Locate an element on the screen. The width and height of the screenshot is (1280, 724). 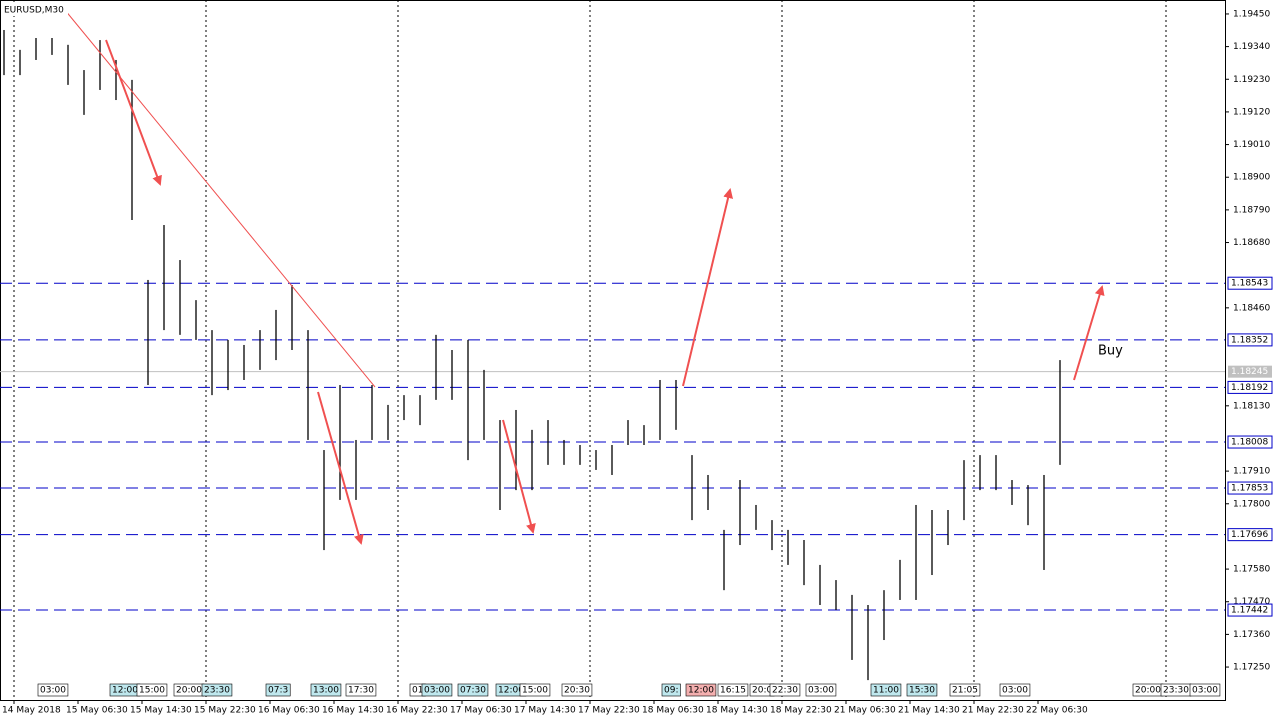
title-bg is located at coordinates (35, 9).